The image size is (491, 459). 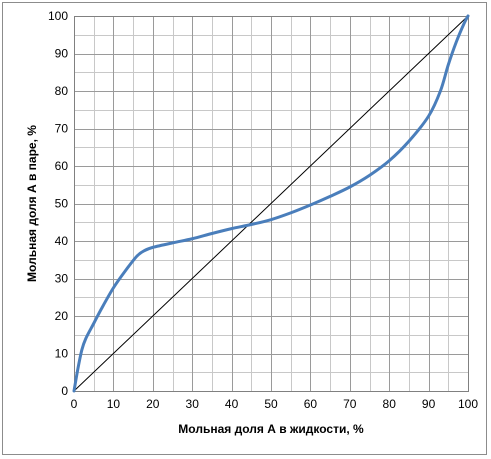 What do you see at coordinates (232, 404) in the screenshot?
I see `x-tick-label: 40` at bounding box center [232, 404].